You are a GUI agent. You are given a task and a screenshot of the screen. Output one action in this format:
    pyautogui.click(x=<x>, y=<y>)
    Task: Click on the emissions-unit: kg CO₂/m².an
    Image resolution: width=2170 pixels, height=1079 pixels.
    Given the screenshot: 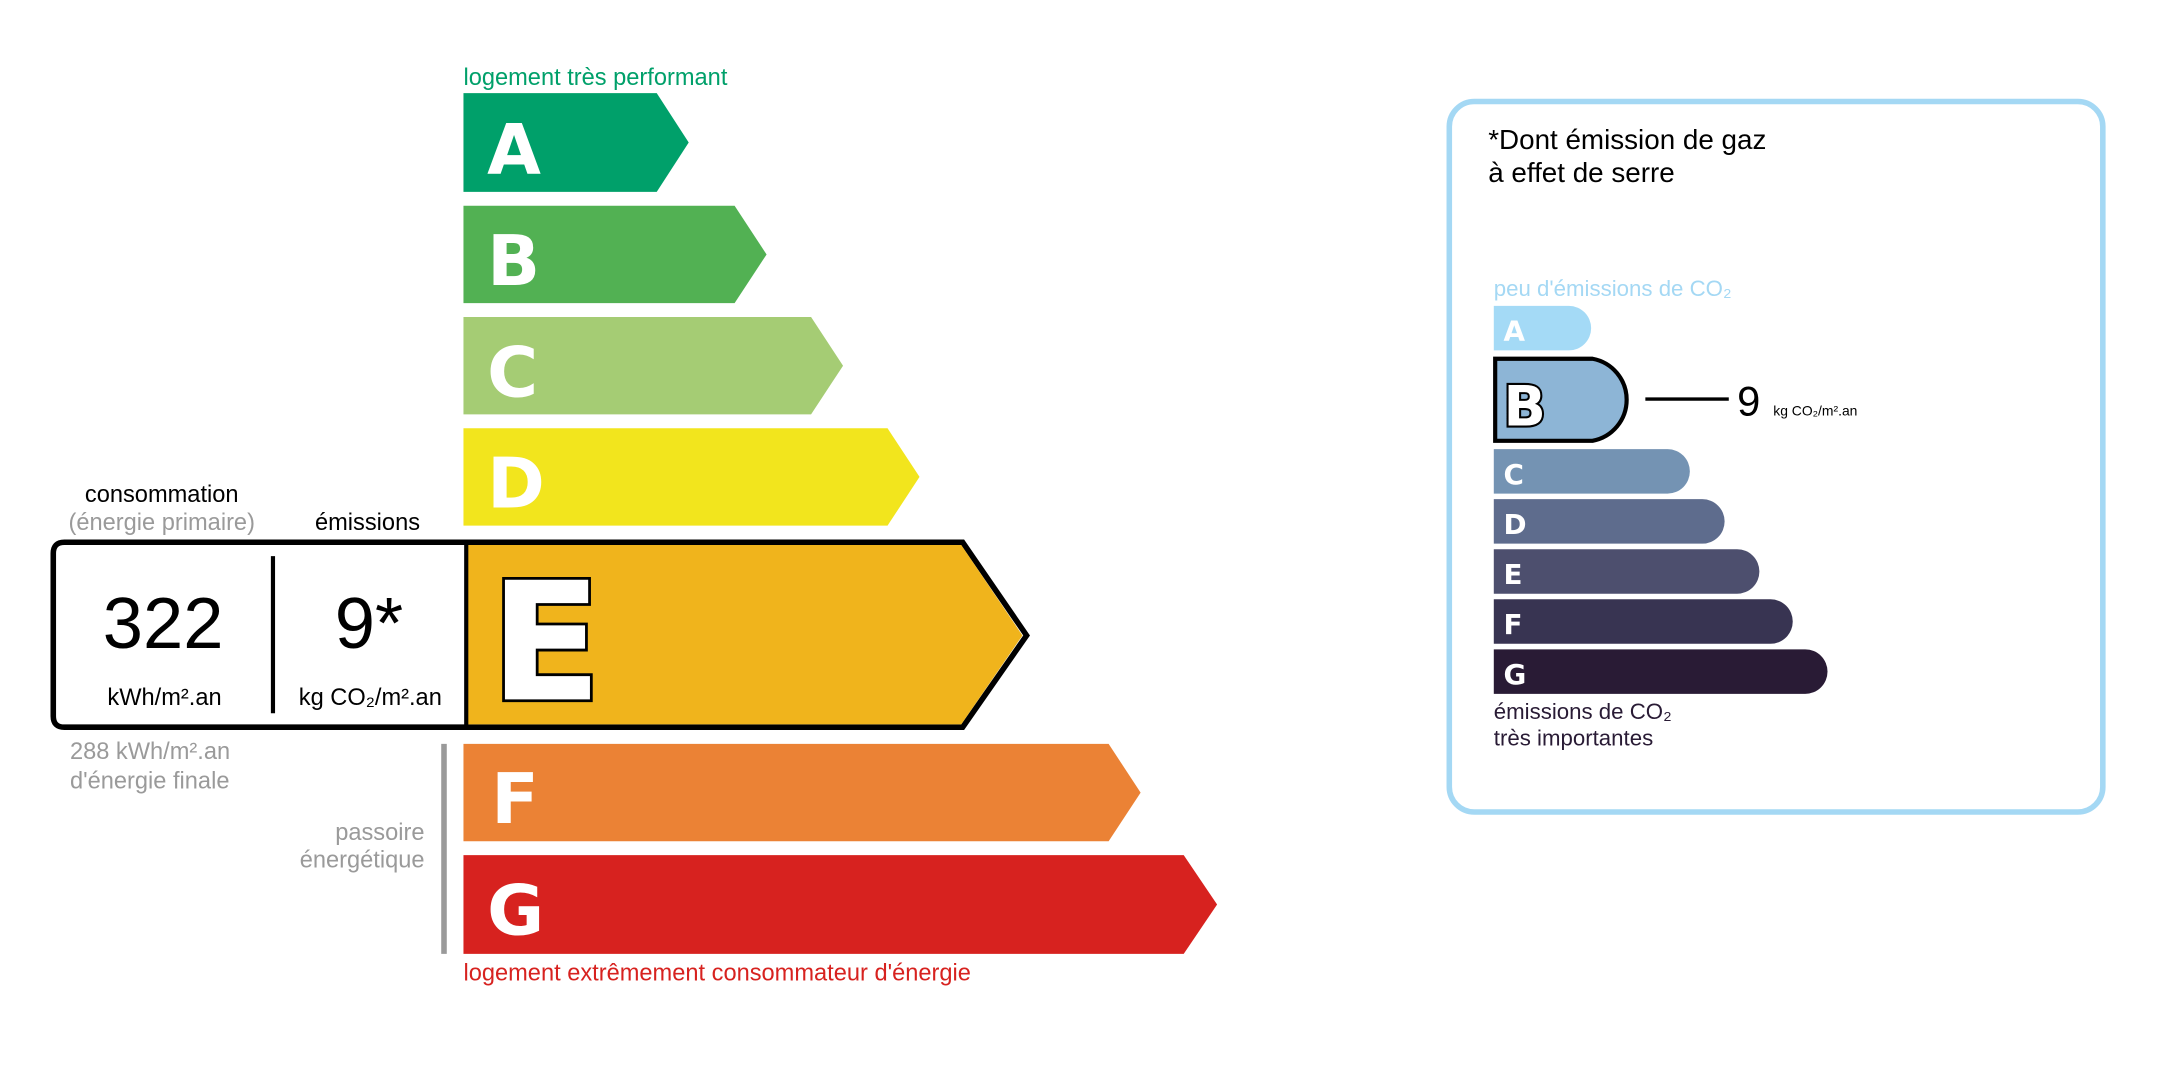 What is the action you would take?
    pyautogui.click(x=370, y=698)
    